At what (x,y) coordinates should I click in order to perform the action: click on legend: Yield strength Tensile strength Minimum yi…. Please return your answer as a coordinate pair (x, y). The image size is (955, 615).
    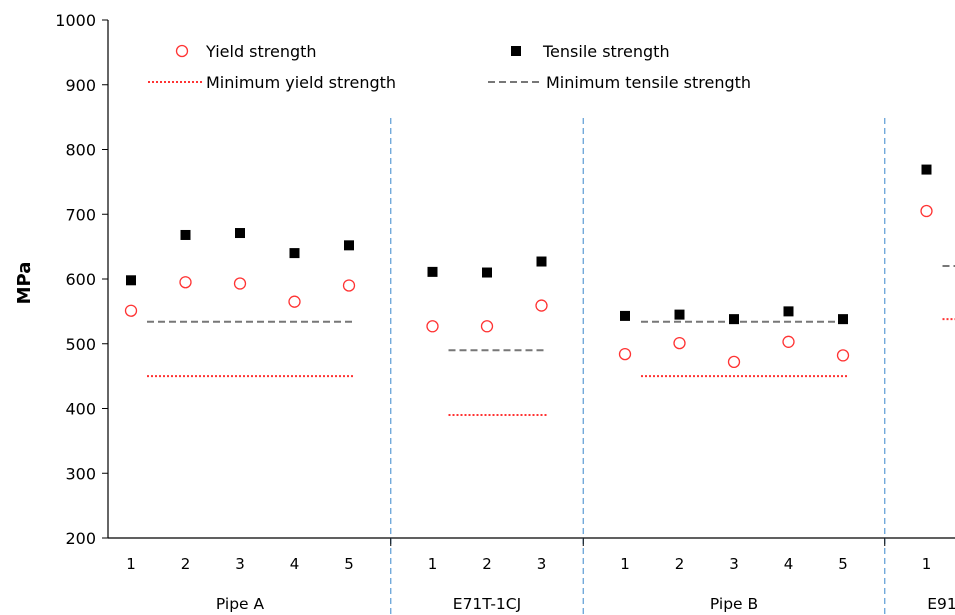
    Looking at the image, I should click on (449, 67).